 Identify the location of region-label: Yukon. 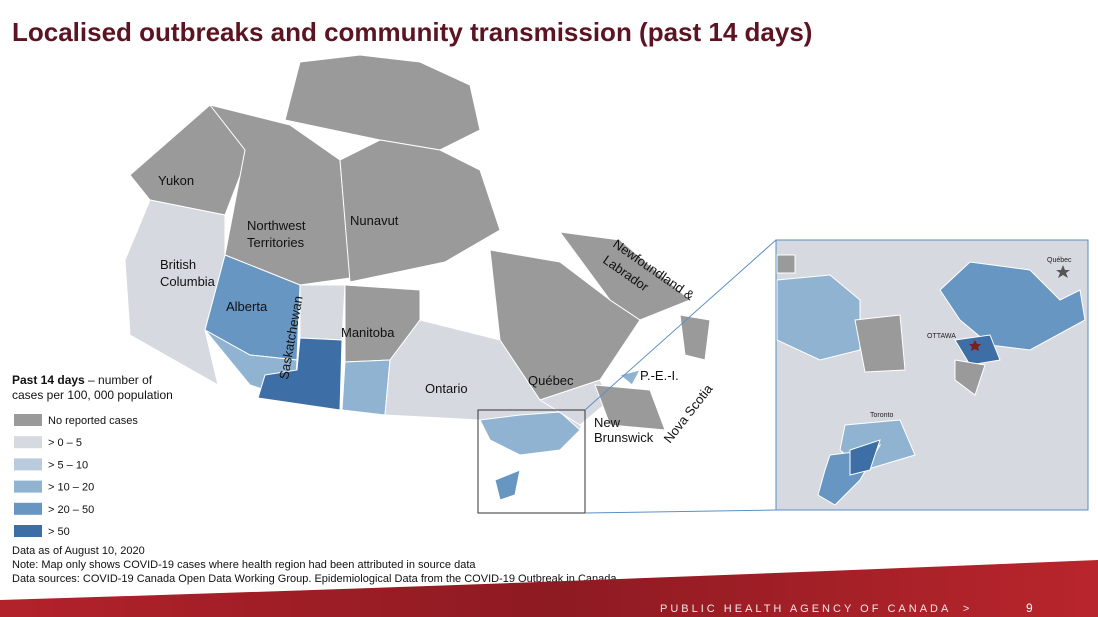
(176, 180).